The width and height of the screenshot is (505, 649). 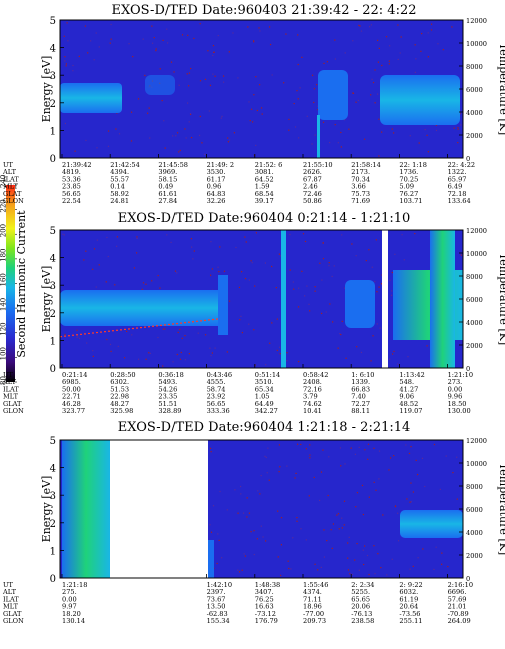 What do you see at coordinates (74, 375) in the screenshot?
I see `orbit-cell: 0:21:14` at bounding box center [74, 375].